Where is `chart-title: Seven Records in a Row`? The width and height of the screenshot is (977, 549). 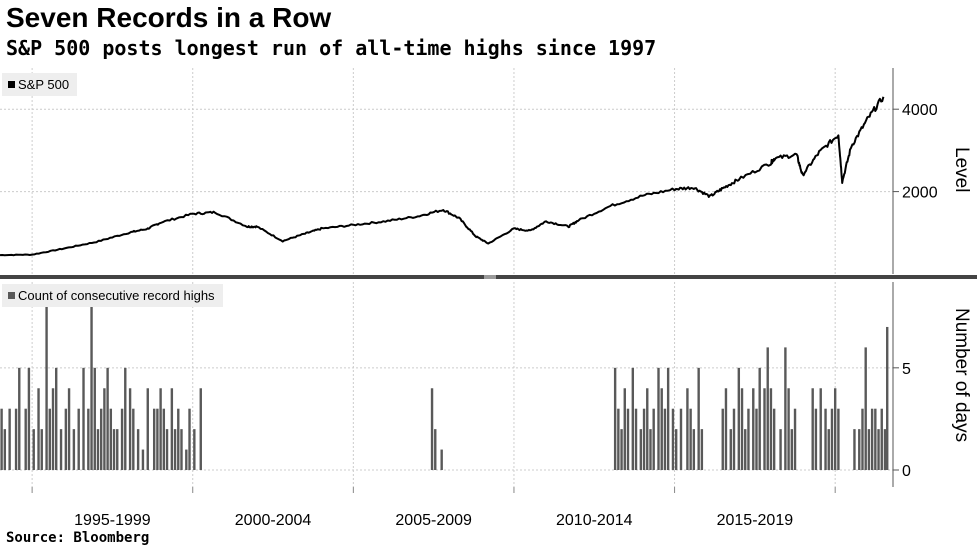
chart-title: Seven Records in a Row is located at coordinates (169, 17).